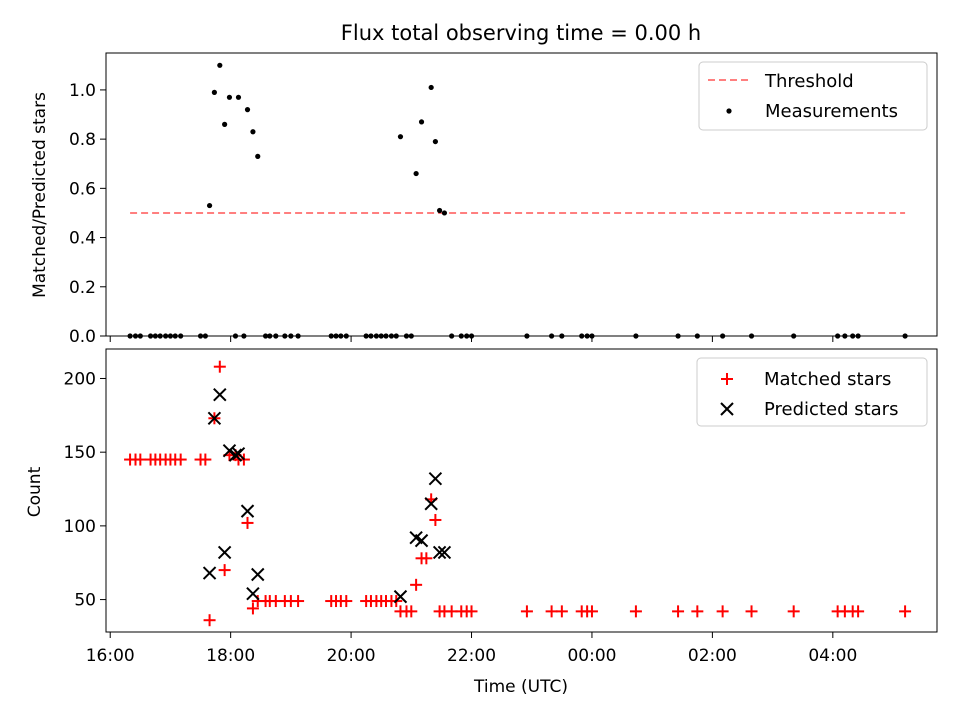 The width and height of the screenshot is (960, 720). I want to click on x-tick-label: 04:00, so click(832, 656).